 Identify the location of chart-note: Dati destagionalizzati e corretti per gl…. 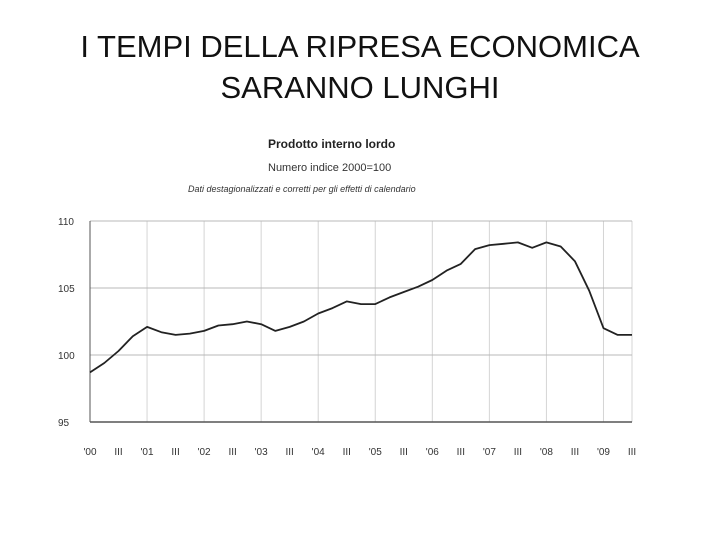
(302, 189).